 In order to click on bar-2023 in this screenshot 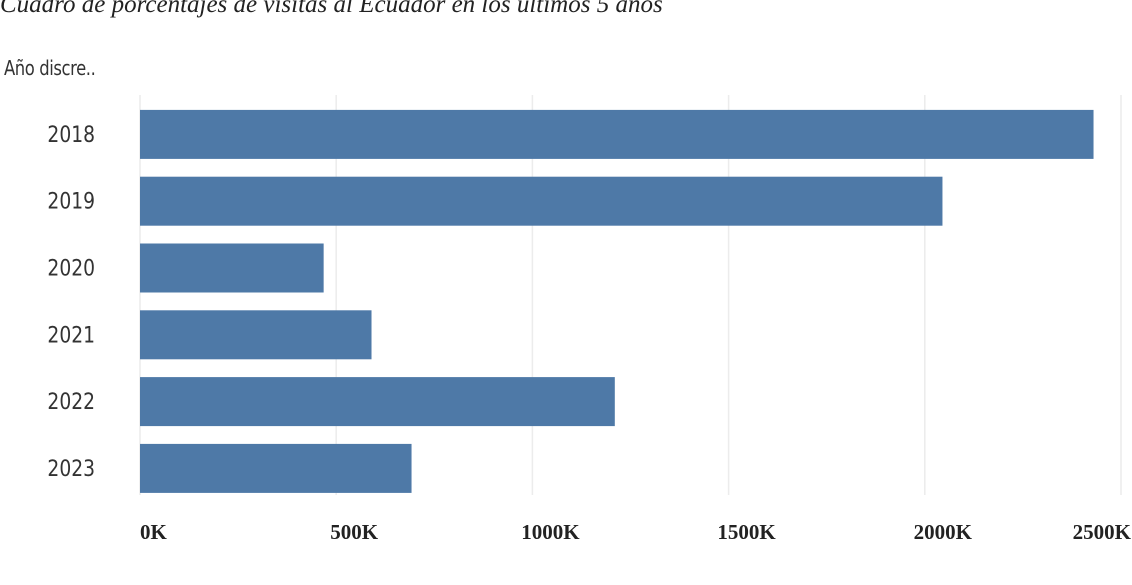, I will do `click(276, 468)`.